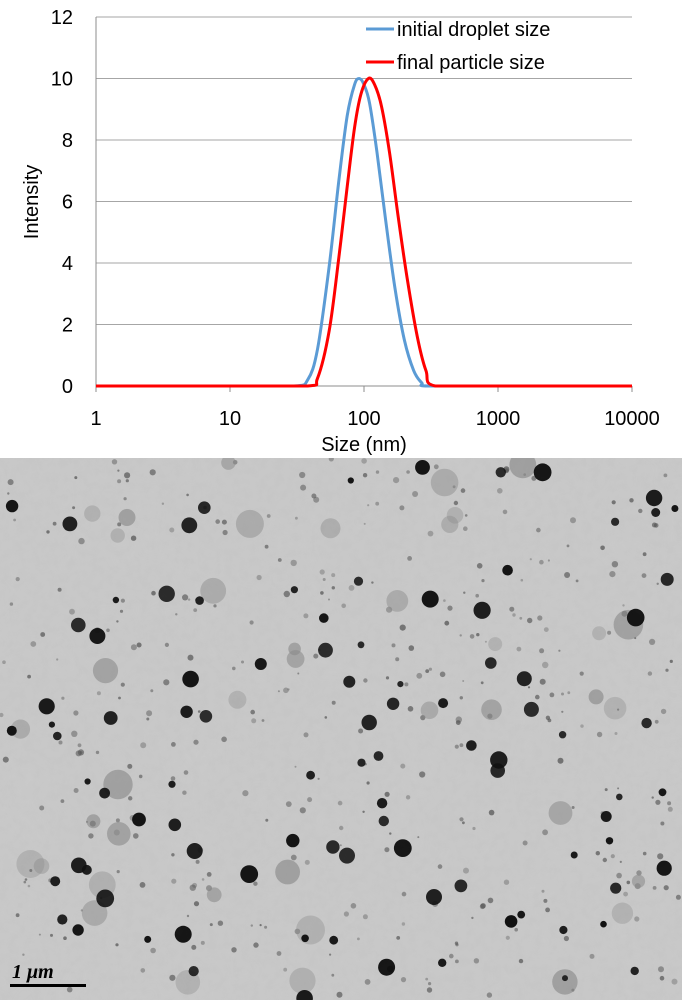  What do you see at coordinates (33, 972) in the screenshot?
I see `scale-bar-label: 1 μm` at bounding box center [33, 972].